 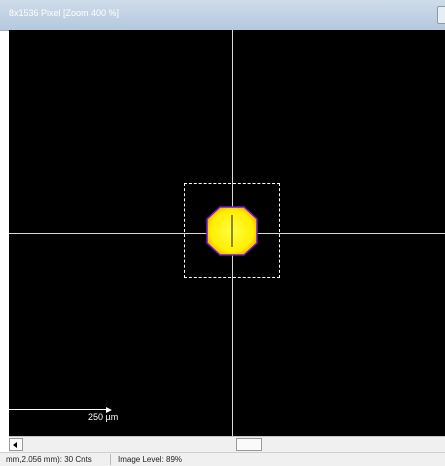 I want to click on roi-box, so click(x=232, y=230).